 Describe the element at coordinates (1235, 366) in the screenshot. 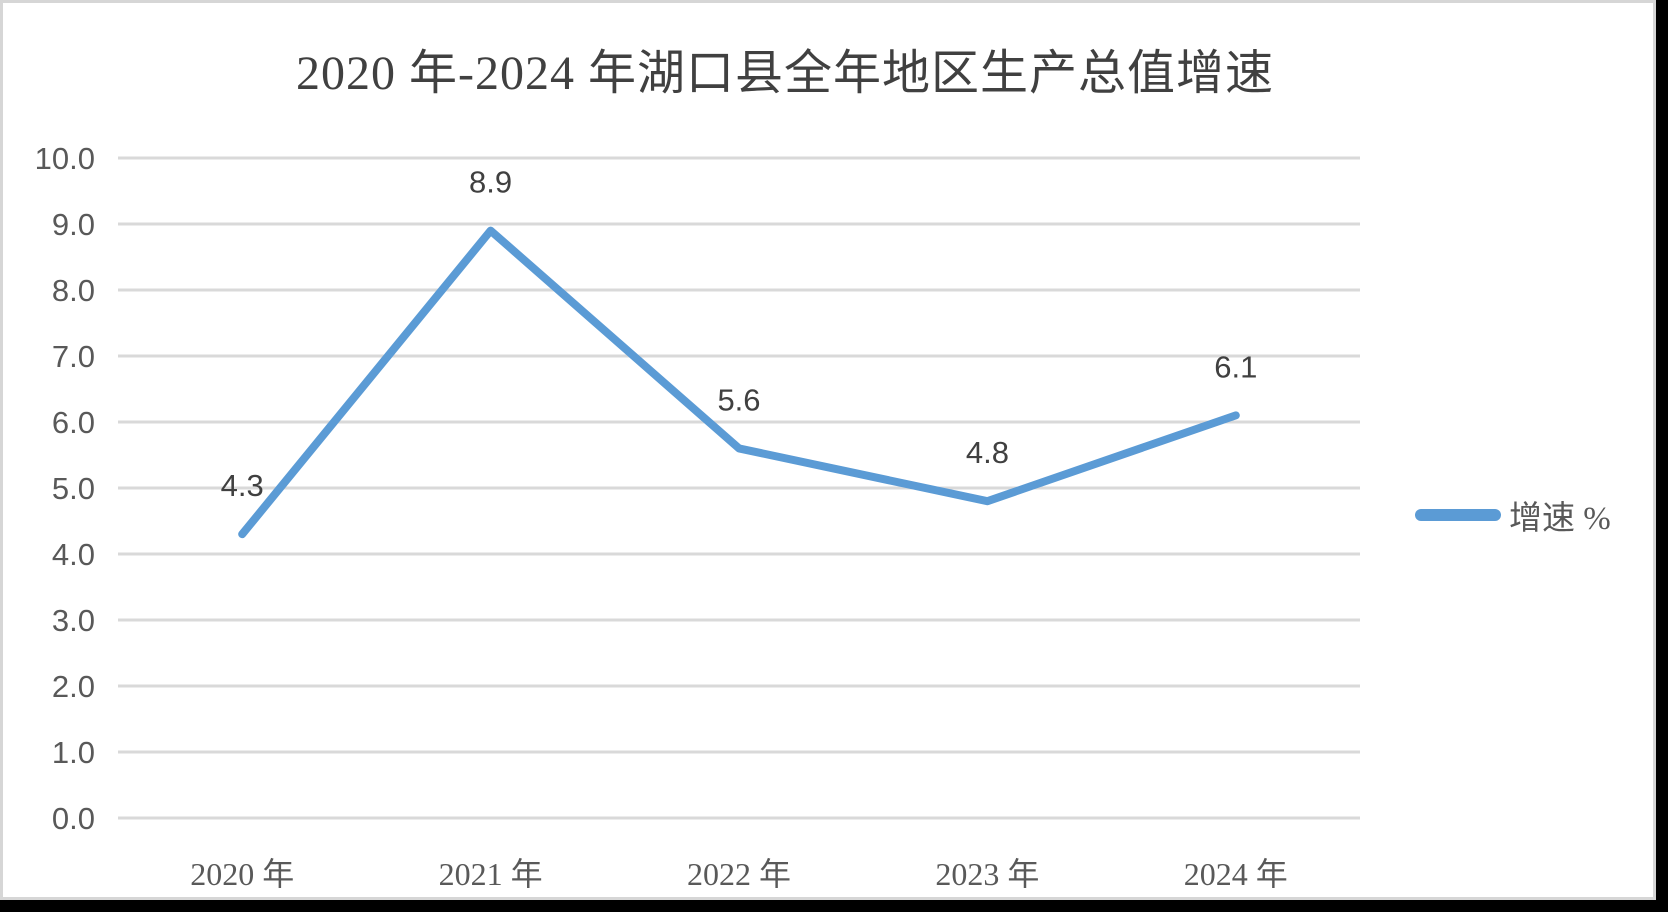

I see `data-point-label: 6.1` at that location.